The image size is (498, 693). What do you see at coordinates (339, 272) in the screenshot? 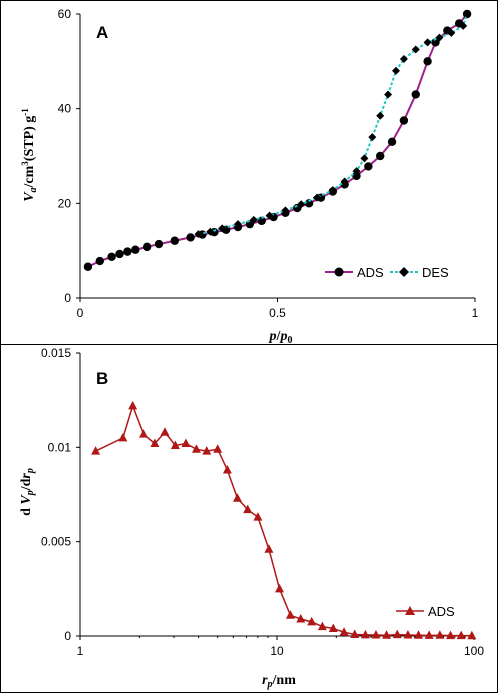
I see `legend-ads-marker` at bounding box center [339, 272].